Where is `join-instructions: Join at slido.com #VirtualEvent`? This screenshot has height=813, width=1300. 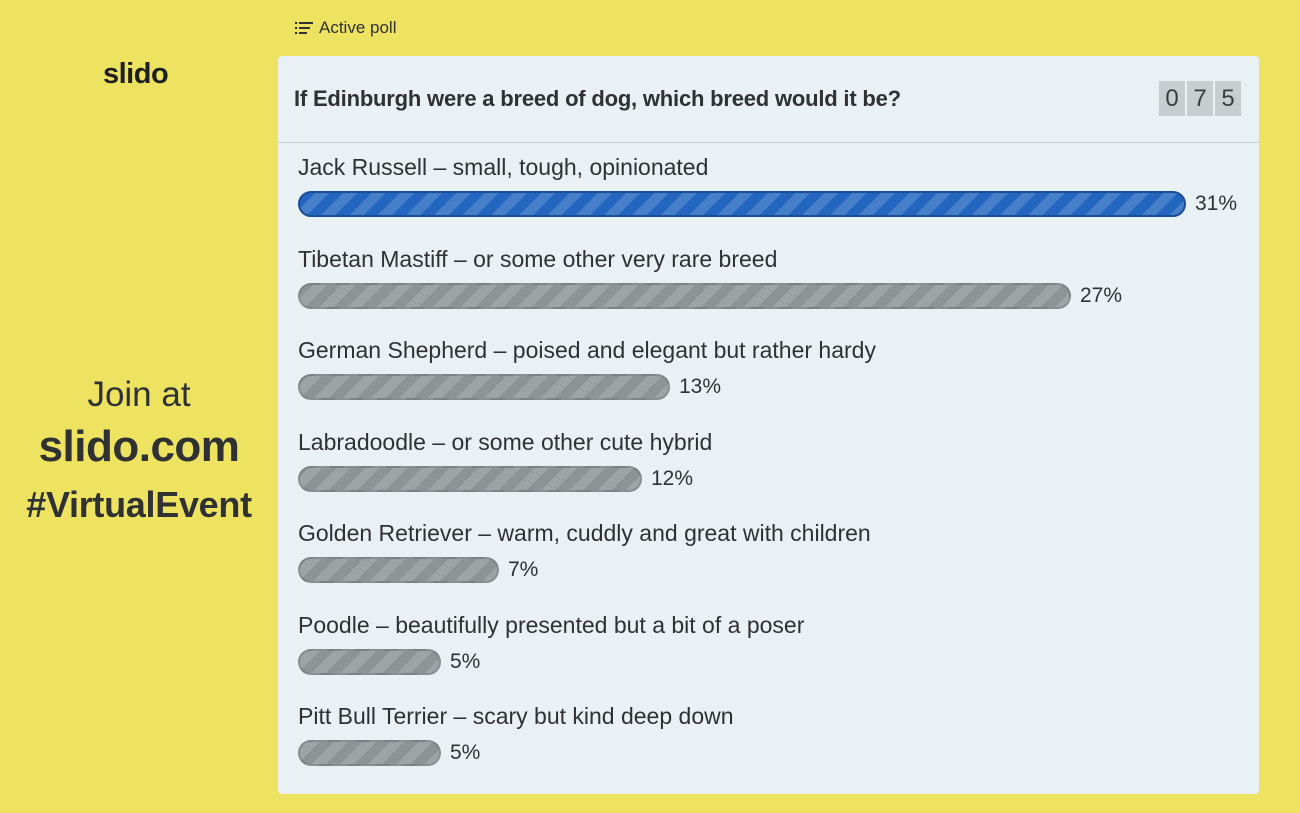 join-instructions: Join at slido.com #VirtualEvent is located at coordinates (139, 453).